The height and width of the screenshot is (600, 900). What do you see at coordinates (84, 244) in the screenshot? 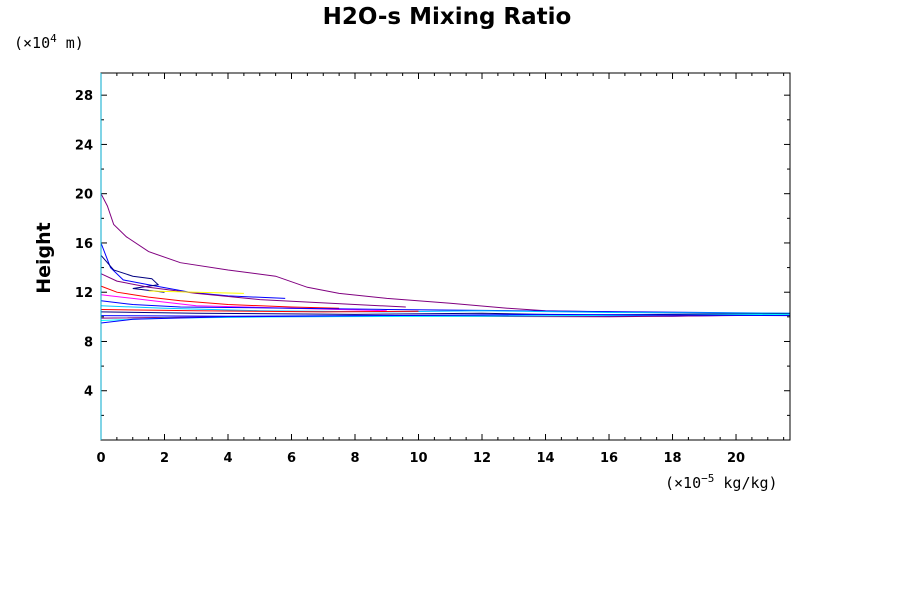
I see `y-tick-label: 16` at bounding box center [84, 244].